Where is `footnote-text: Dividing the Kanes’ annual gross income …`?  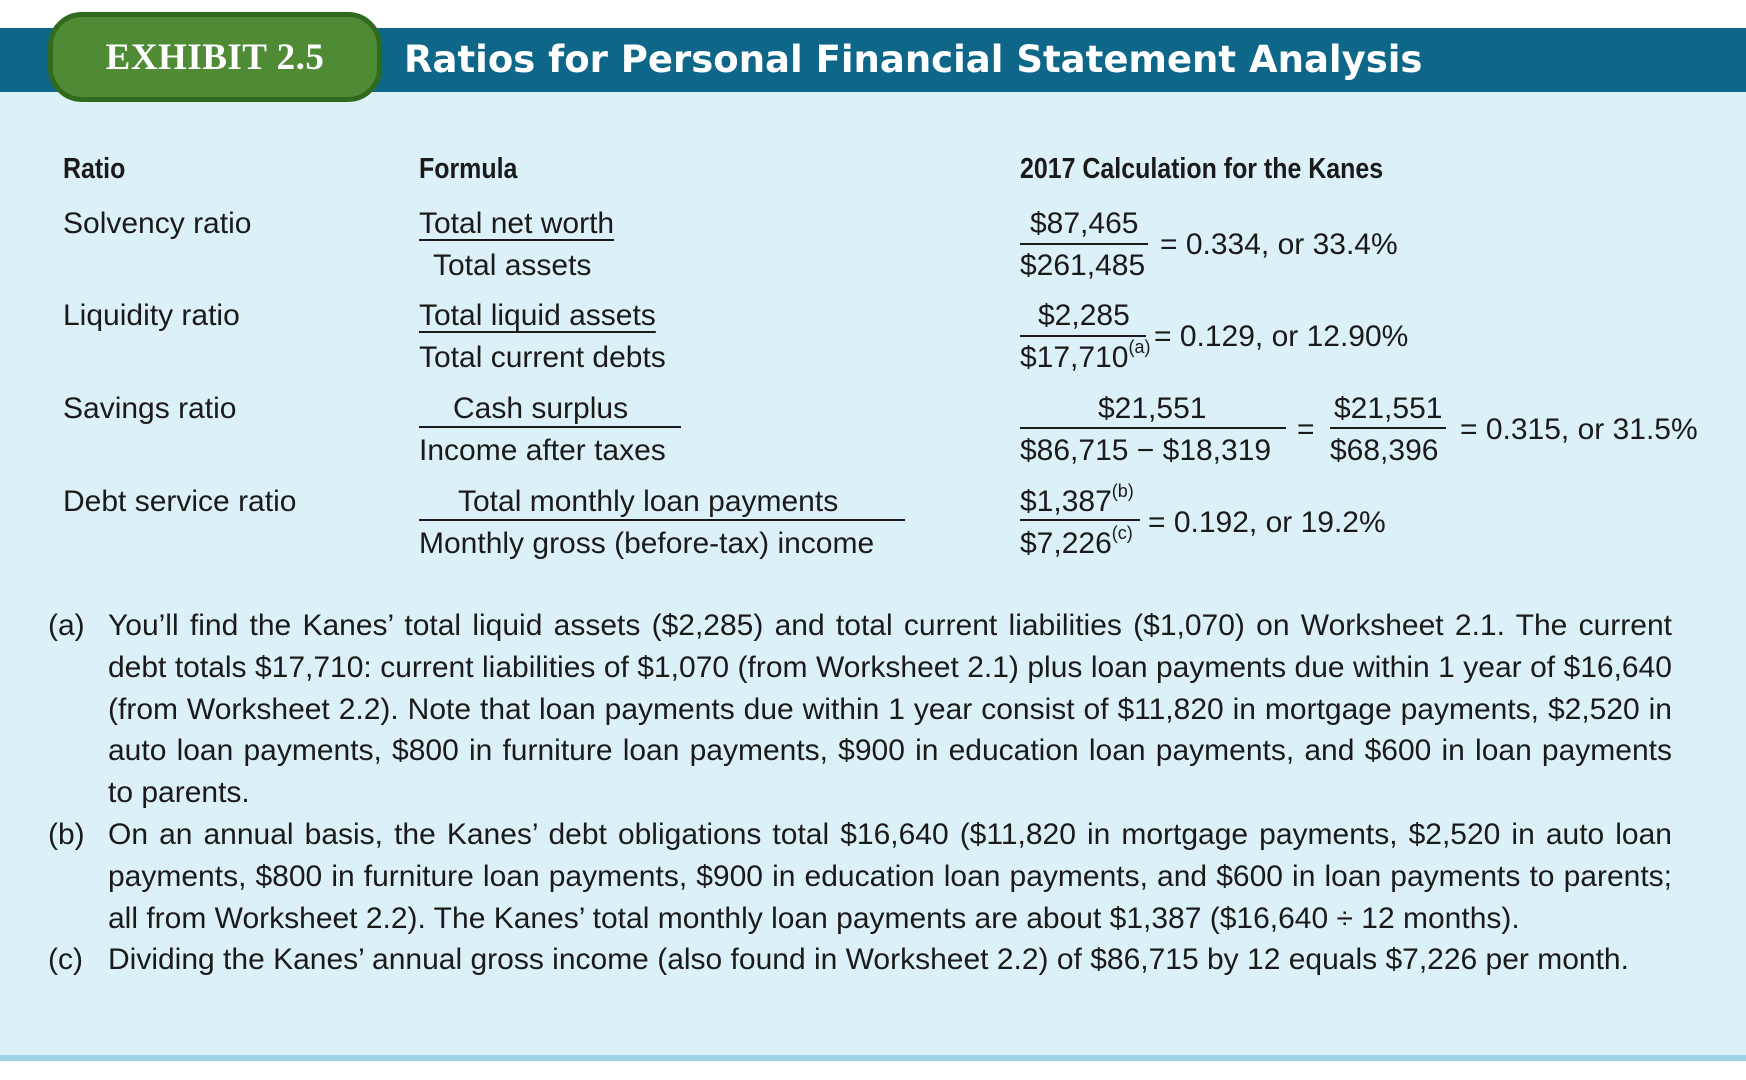 footnote-text: Dividing the Kanes’ annual gross income … is located at coordinates (868, 960).